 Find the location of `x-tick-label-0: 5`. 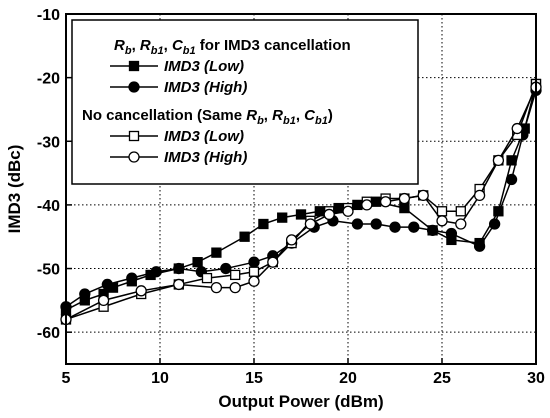

x-tick-label-0: 5 is located at coordinates (66, 378).